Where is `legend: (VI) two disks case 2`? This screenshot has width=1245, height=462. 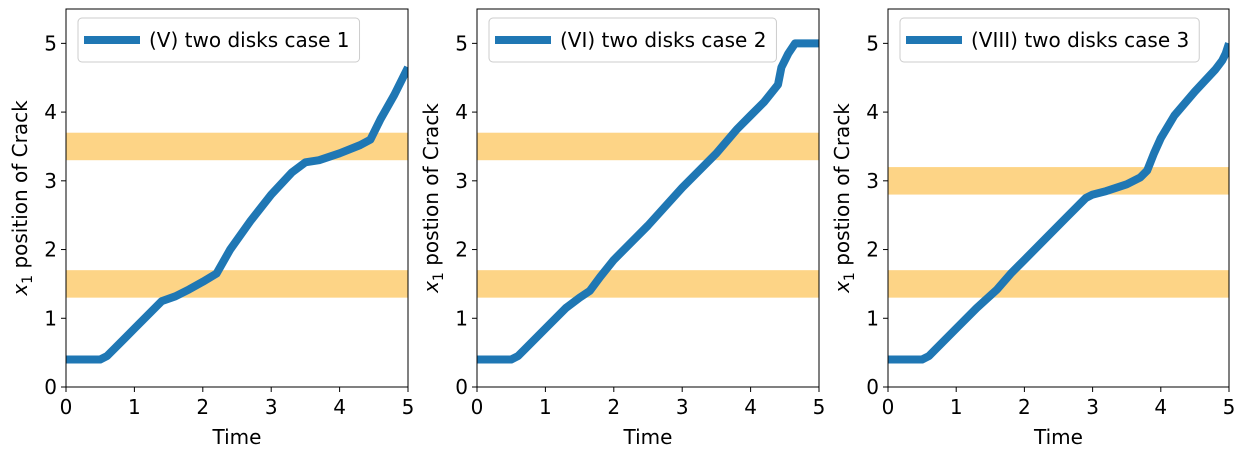 legend: (VI) two disks case 2 is located at coordinates (632, 40).